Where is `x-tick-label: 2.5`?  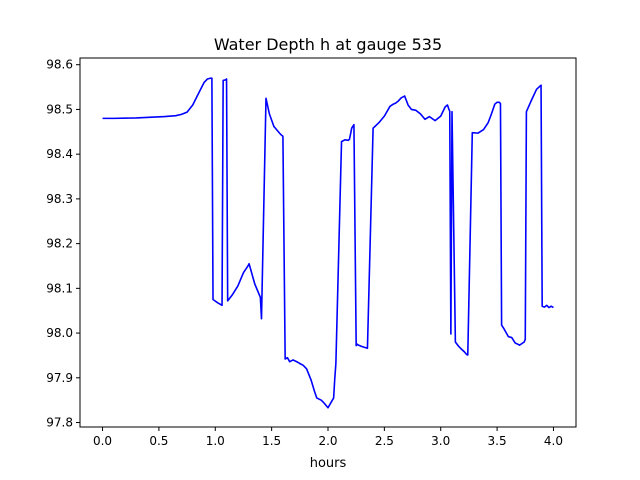 x-tick-label: 2.5 is located at coordinates (384, 441).